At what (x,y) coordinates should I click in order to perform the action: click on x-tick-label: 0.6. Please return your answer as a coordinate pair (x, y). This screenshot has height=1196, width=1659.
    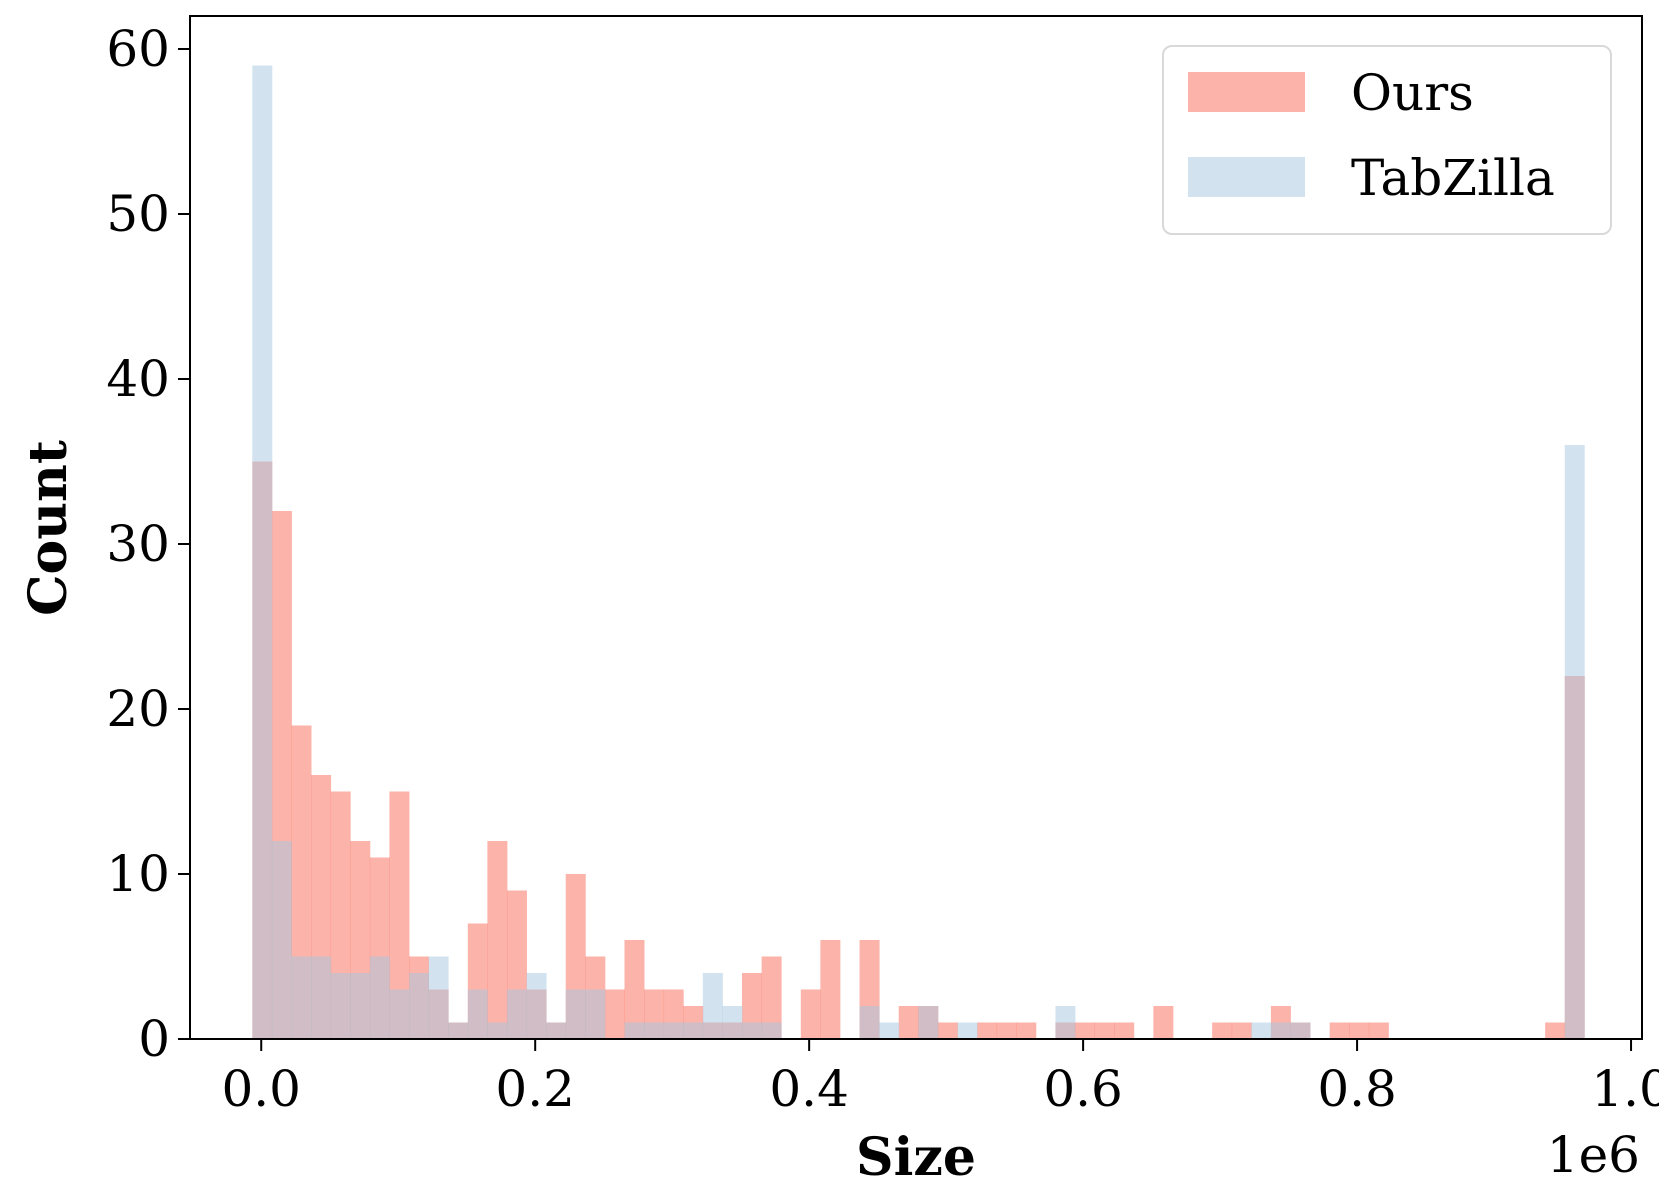
    Looking at the image, I should click on (1083, 1089).